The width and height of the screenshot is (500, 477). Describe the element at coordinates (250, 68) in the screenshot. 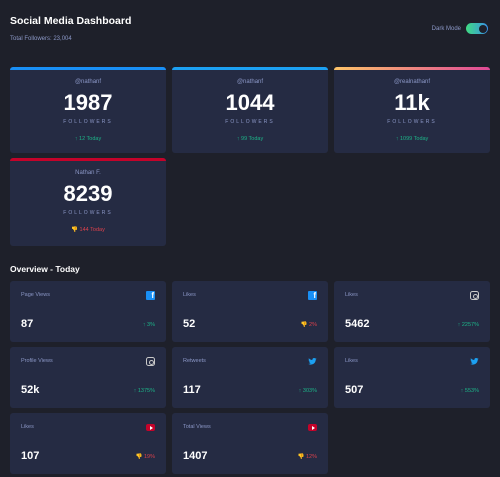

I see `twitter-accent-bar` at that location.